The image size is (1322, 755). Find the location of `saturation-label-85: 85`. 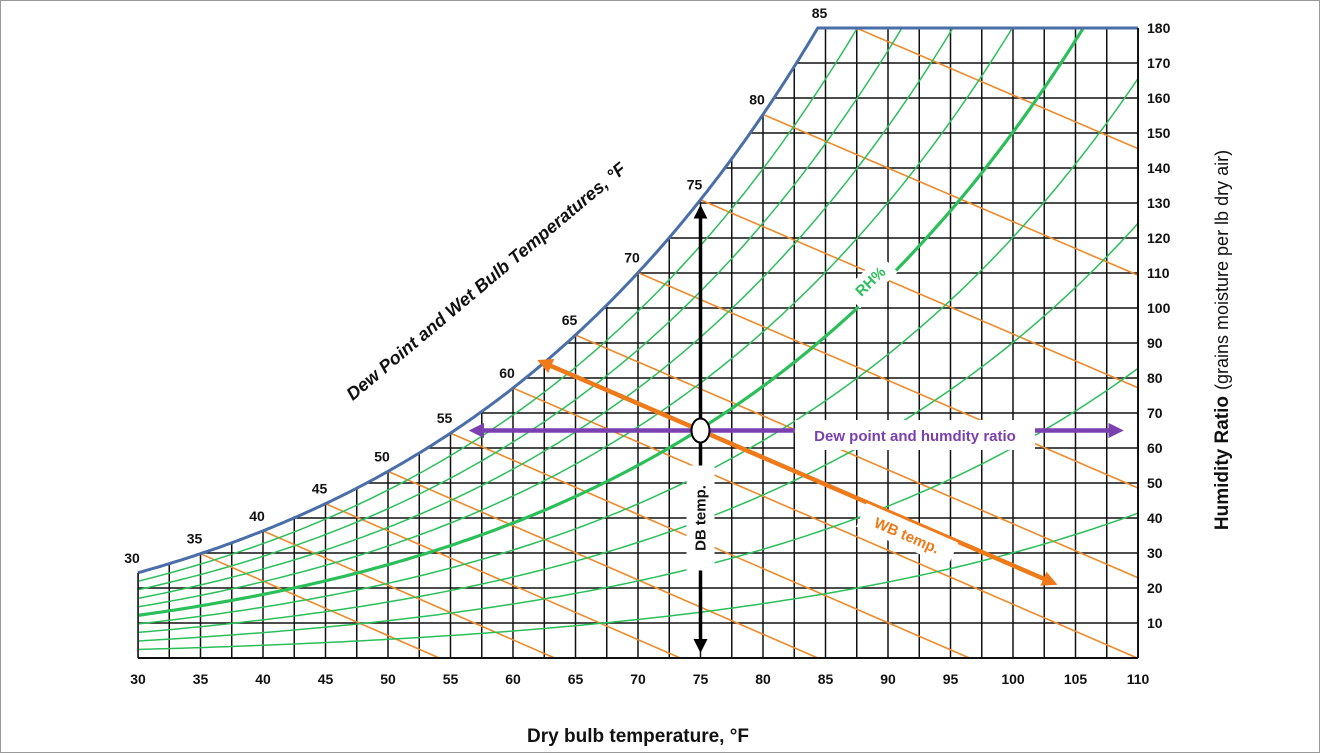

saturation-label-85: 85 is located at coordinates (820, 13).